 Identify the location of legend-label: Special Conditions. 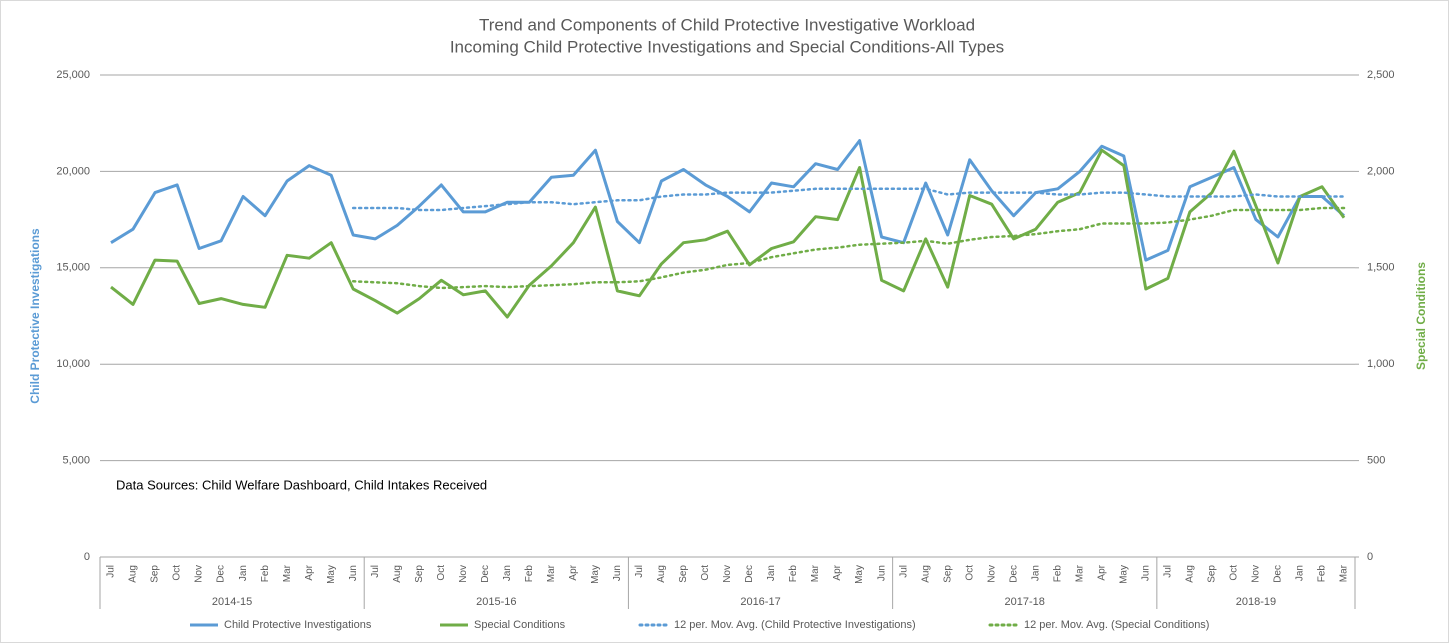
(520, 625).